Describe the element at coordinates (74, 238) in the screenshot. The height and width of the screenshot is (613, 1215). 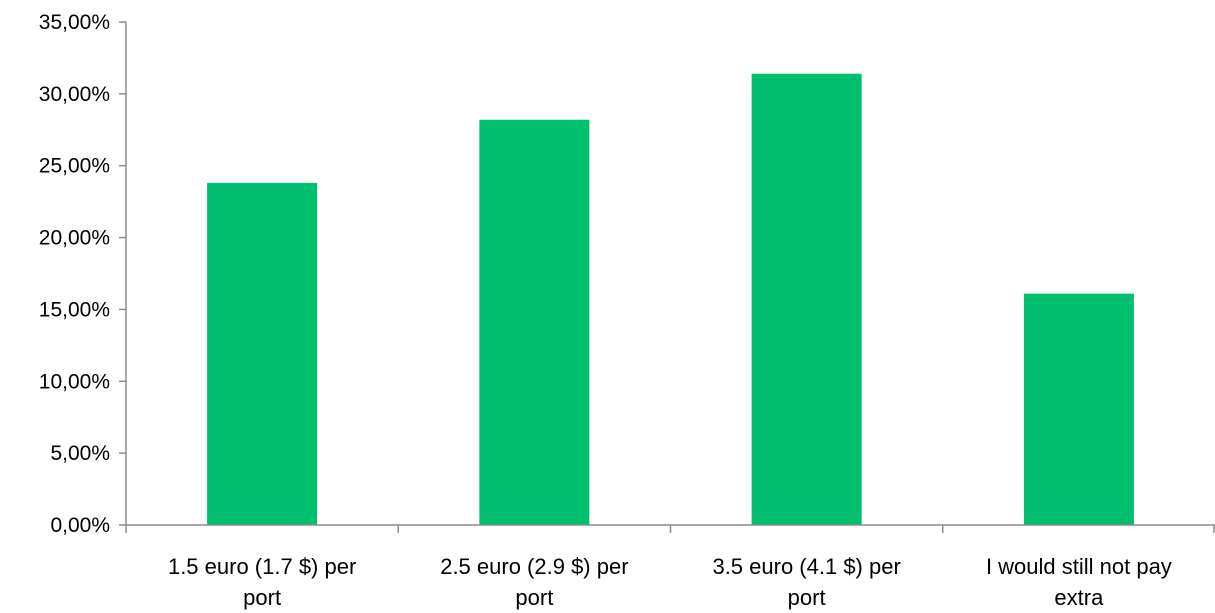
I see `y-tick-label: 20,00%` at that location.